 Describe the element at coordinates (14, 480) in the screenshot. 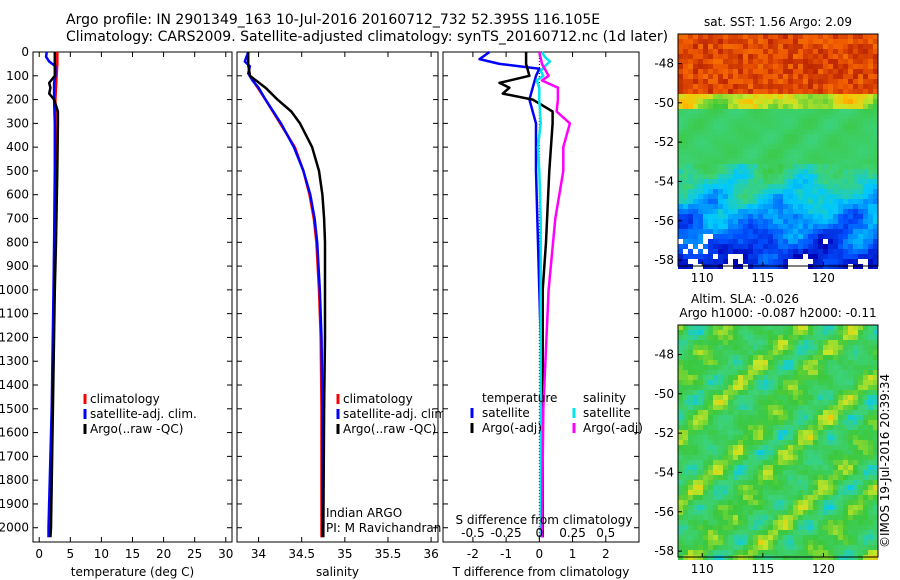

I see `depth-tick-label: 1800` at that location.